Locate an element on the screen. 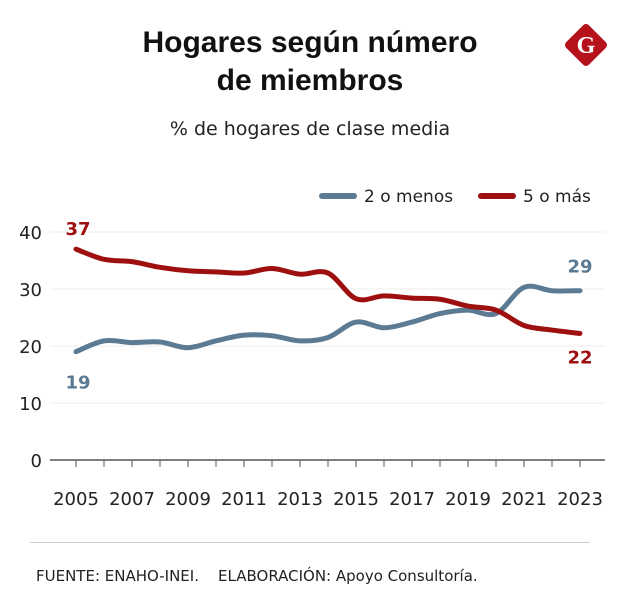 Image resolution: width=620 pixels, height=615 pixels. title-line-2: de miembros is located at coordinates (310, 80).